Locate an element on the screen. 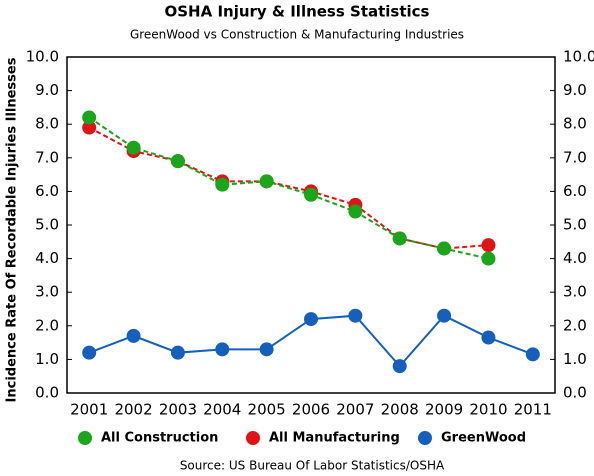 This screenshot has width=594, height=476. x-tick-label: 2005 is located at coordinates (267, 410).